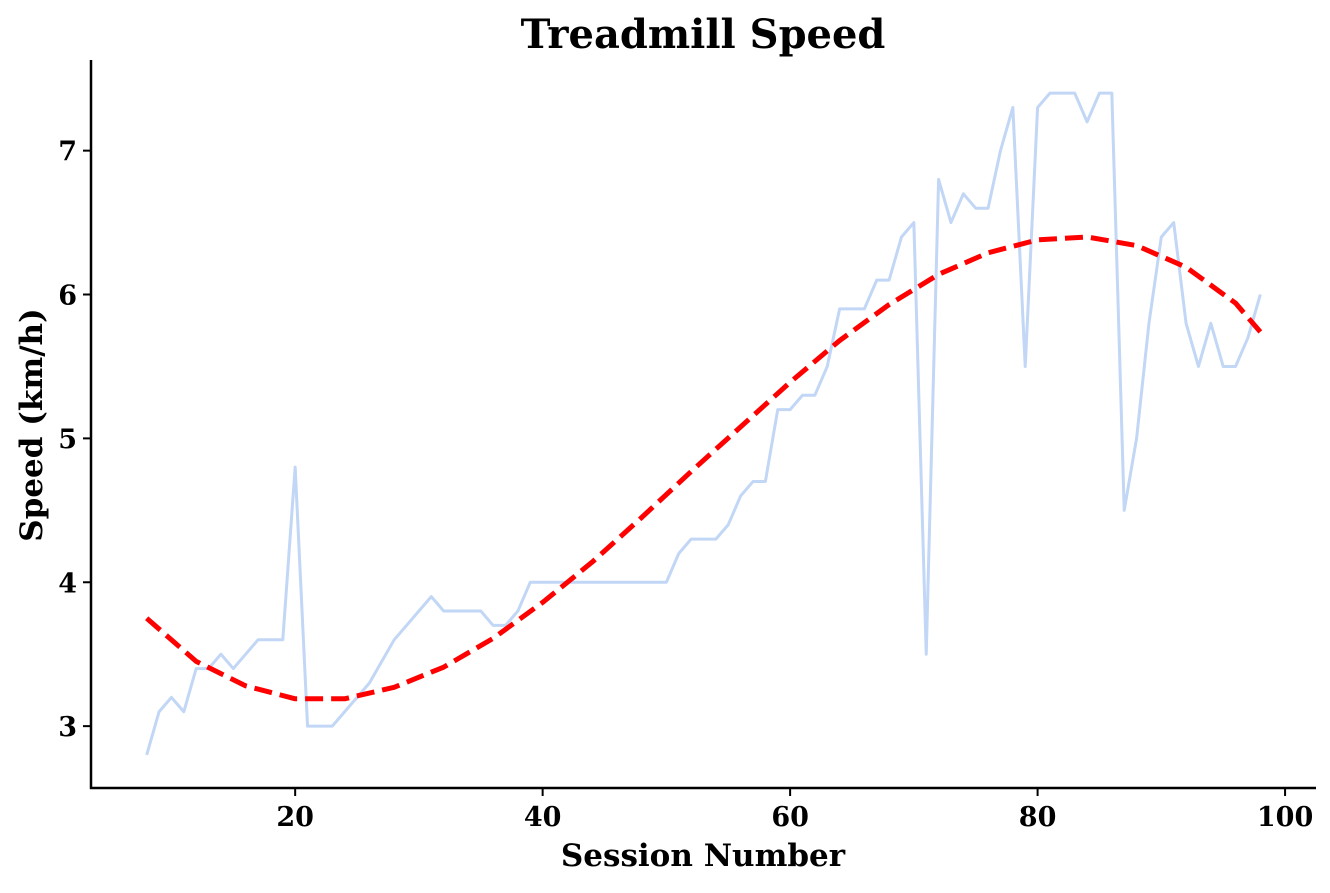 This screenshot has width=1330, height=893. I want to click on y-tick-label: 4, so click(67, 583).